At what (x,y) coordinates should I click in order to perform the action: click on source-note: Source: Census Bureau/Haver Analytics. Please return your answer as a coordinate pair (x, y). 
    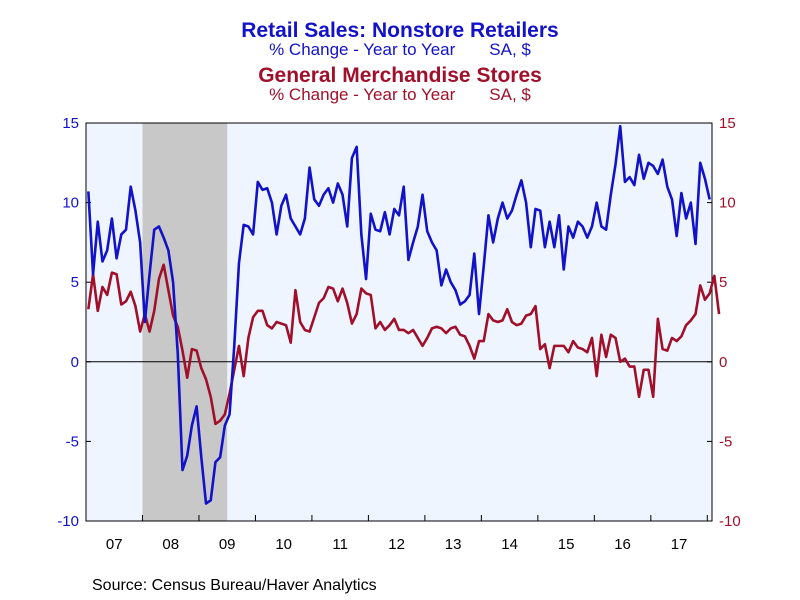
    Looking at the image, I should click on (234, 585).